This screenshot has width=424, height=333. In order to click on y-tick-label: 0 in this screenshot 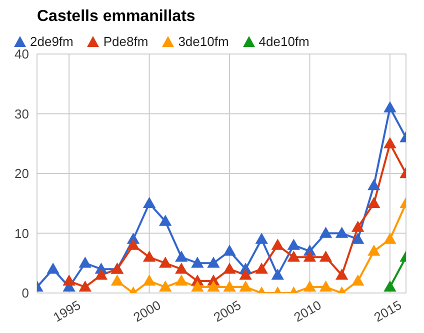, I will do `click(25, 293)`.